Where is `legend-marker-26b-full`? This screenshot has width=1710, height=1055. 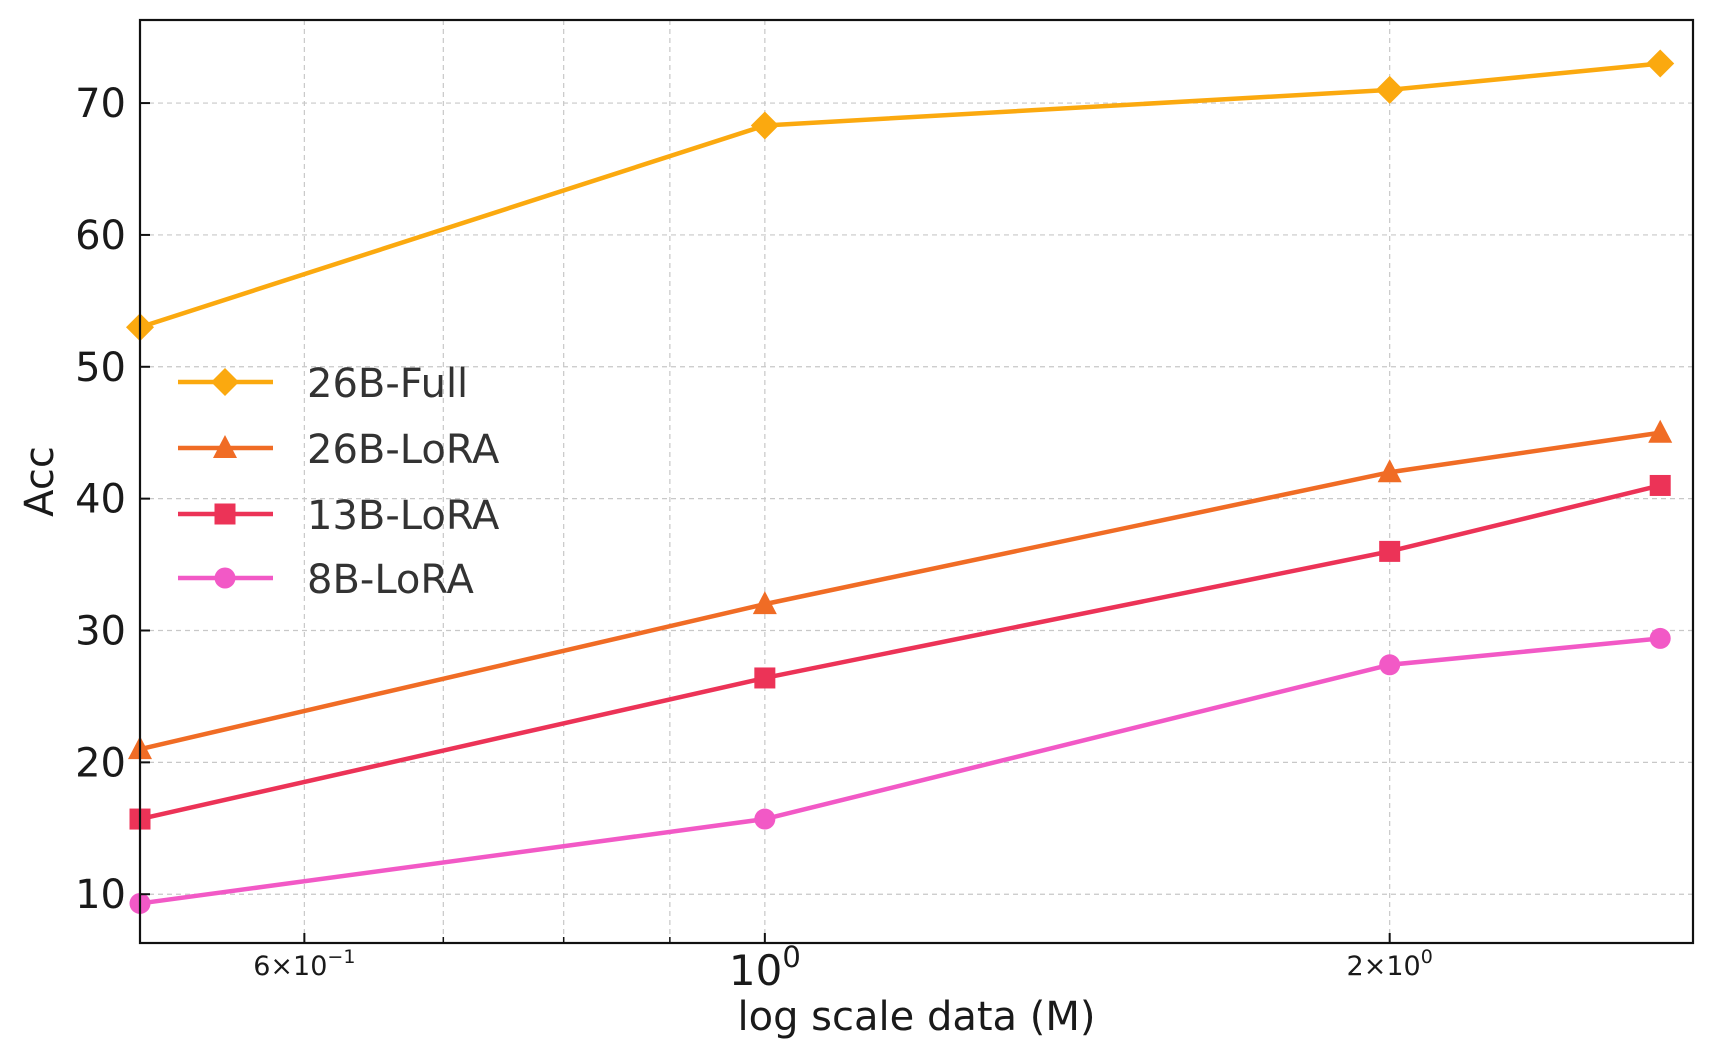 legend-marker-26b-full is located at coordinates (225, 382).